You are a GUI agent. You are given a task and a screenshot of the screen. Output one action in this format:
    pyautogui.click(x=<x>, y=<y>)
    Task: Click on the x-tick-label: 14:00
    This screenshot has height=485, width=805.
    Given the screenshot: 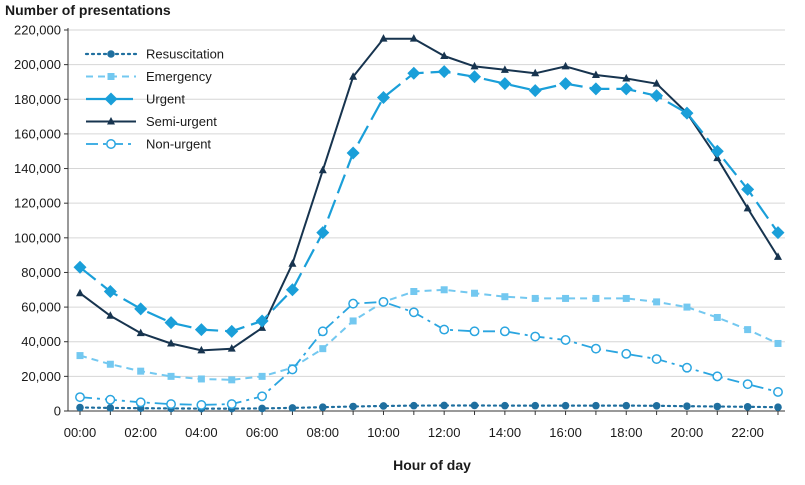 What is the action you would take?
    pyautogui.click(x=505, y=432)
    